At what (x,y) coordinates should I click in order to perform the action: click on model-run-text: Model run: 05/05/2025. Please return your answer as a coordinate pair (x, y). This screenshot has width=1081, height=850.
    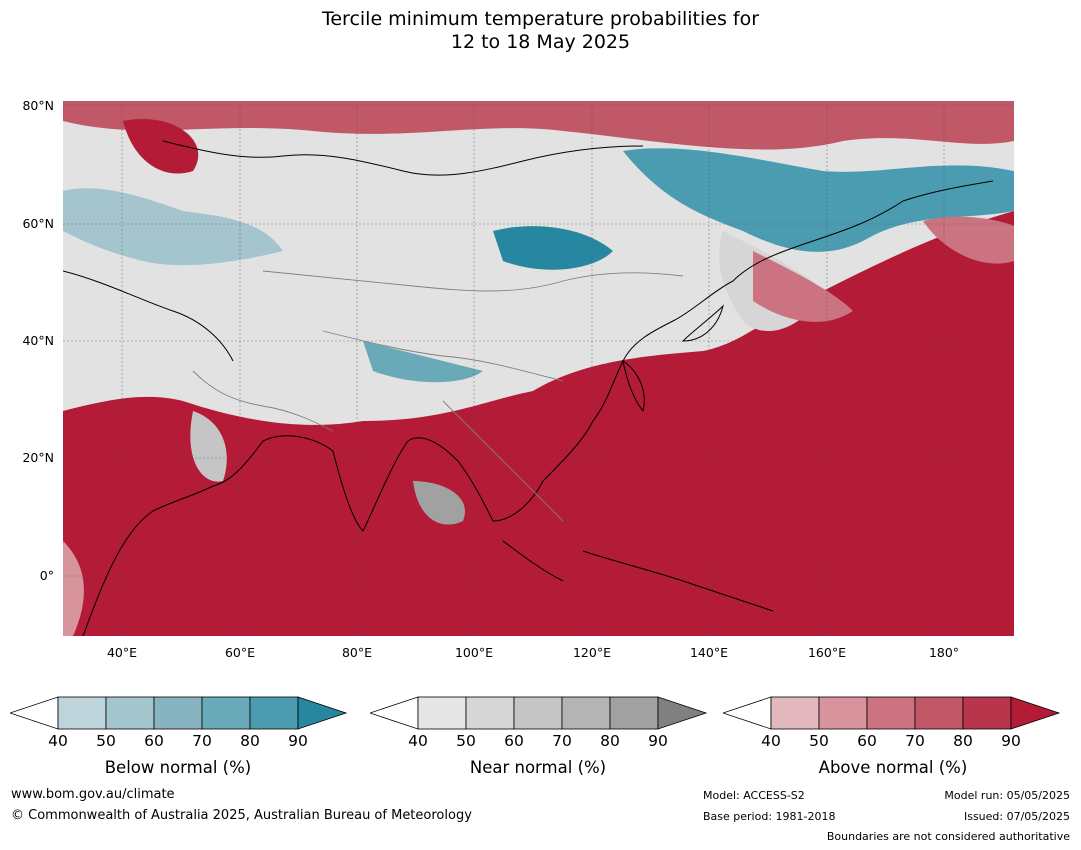
    Looking at the image, I should click on (1007, 795).